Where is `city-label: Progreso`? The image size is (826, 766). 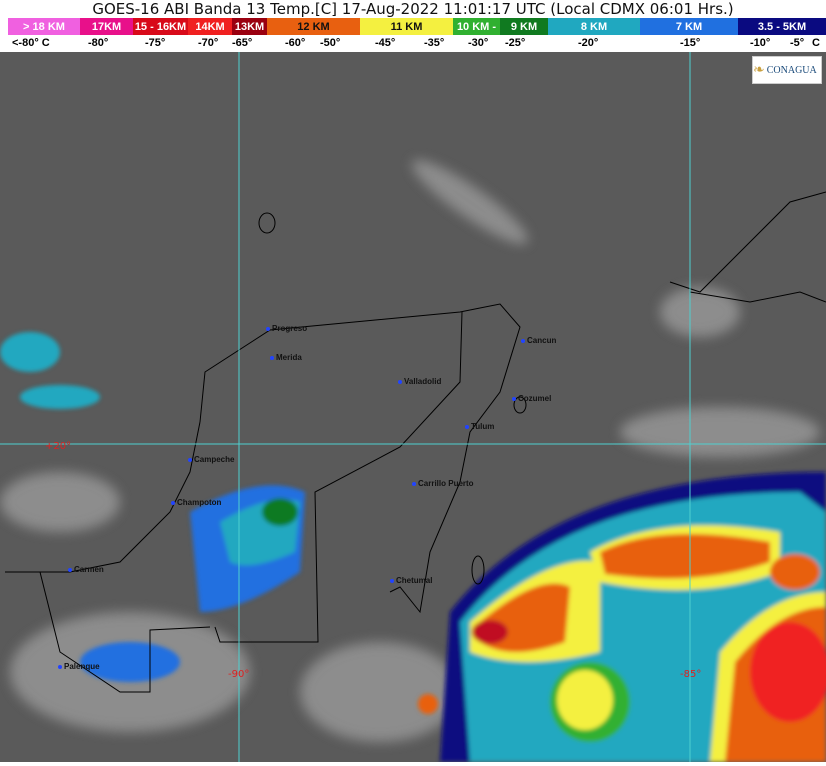
city-label: Progreso is located at coordinates (286, 328).